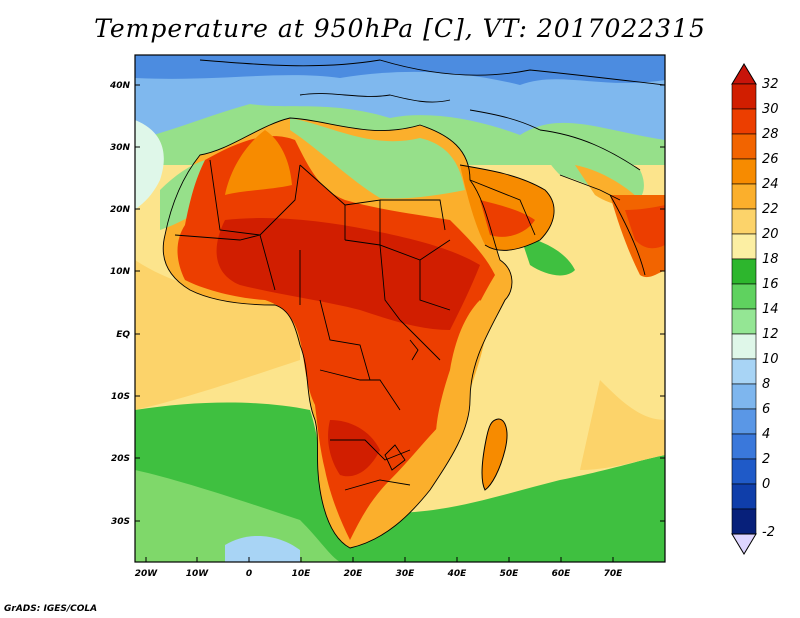 Image resolution: width=800 pixels, height=618 pixels. What do you see at coordinates (622, 425) in the screenshot?
I see `indian-ocean-warm` at bounding box center [622, 425].